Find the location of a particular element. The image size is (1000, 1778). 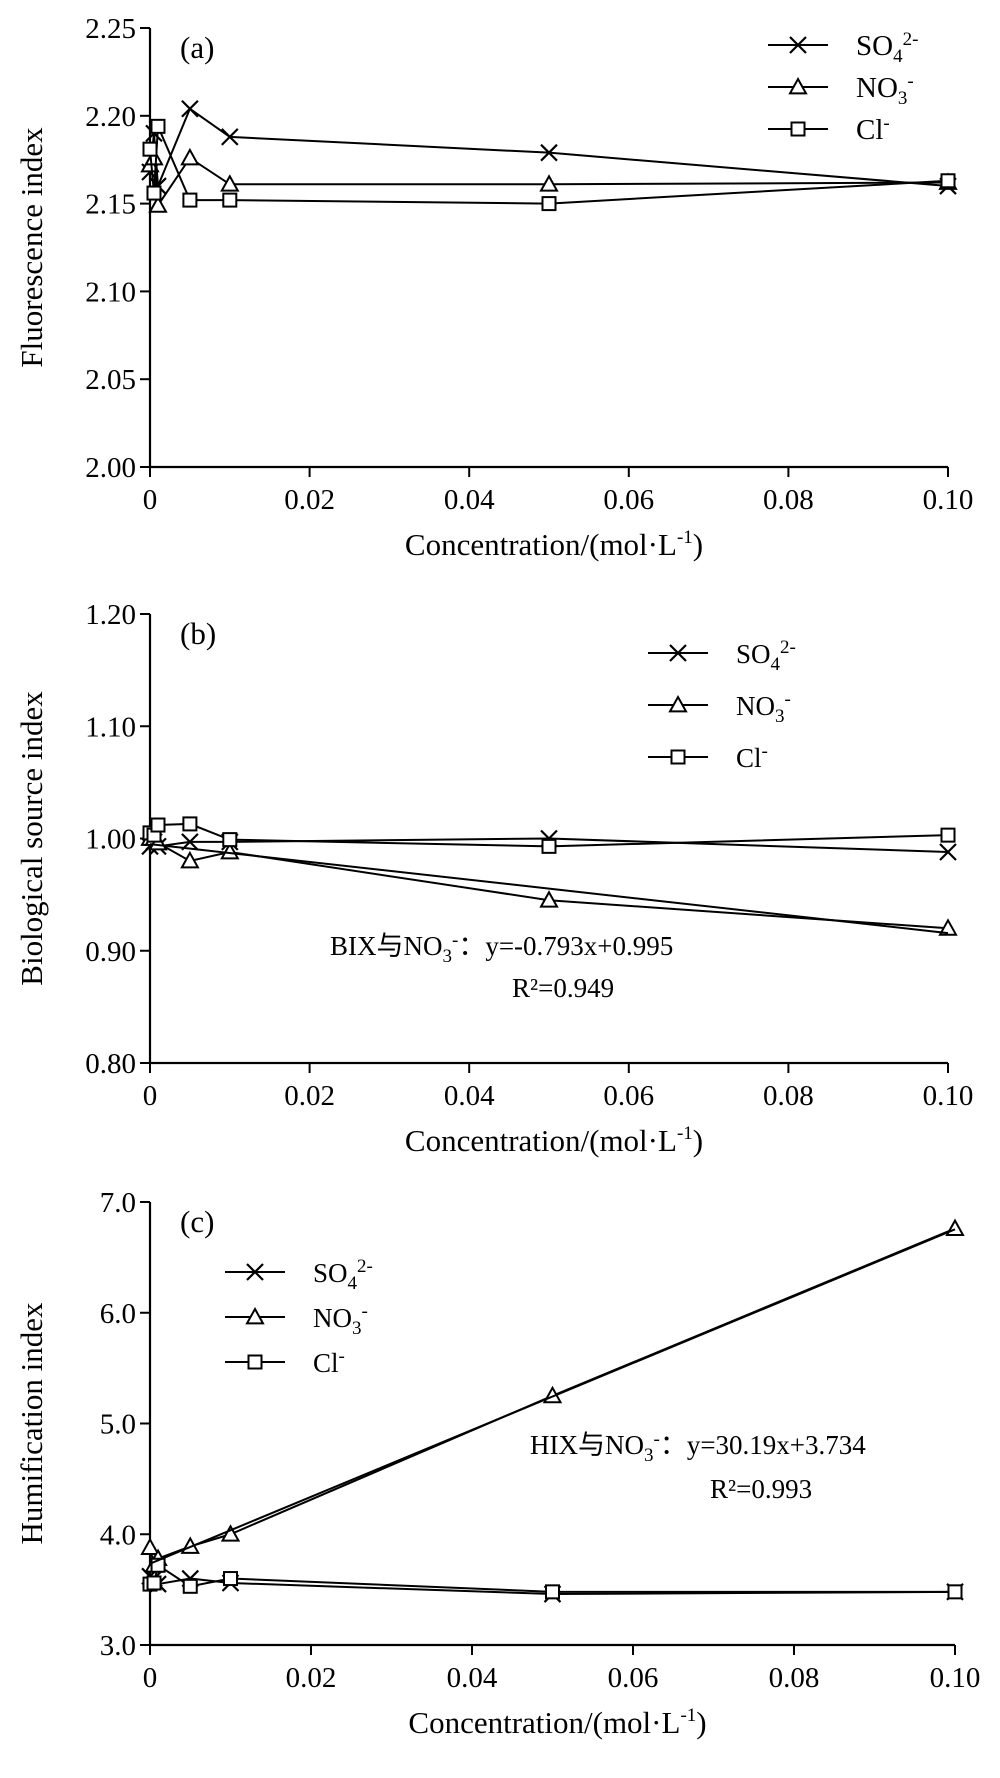

regression-equation: BIX与NO3-：y=-0.793x+0.995 is located at coordinates (501, 948).